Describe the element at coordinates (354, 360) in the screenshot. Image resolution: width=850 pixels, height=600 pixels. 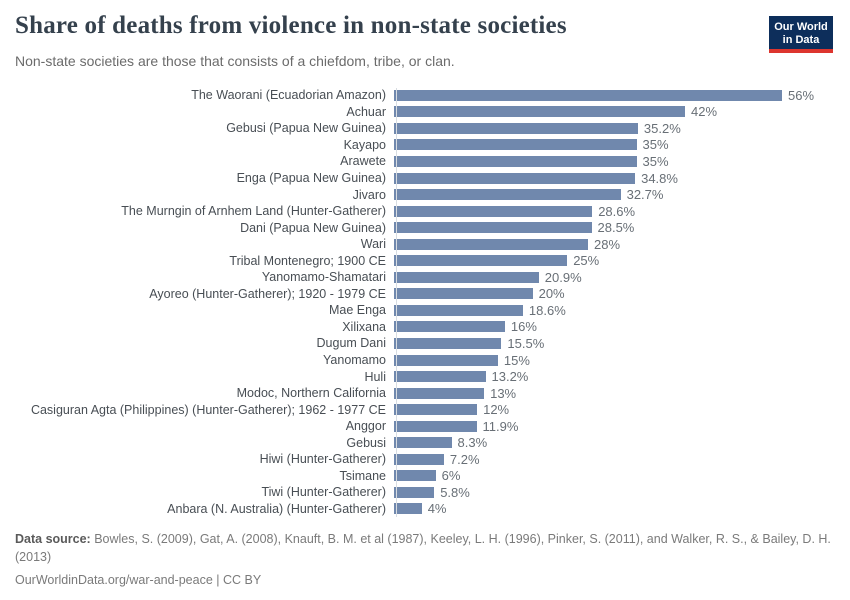
I see `category-label: Yanomamo` at that location.